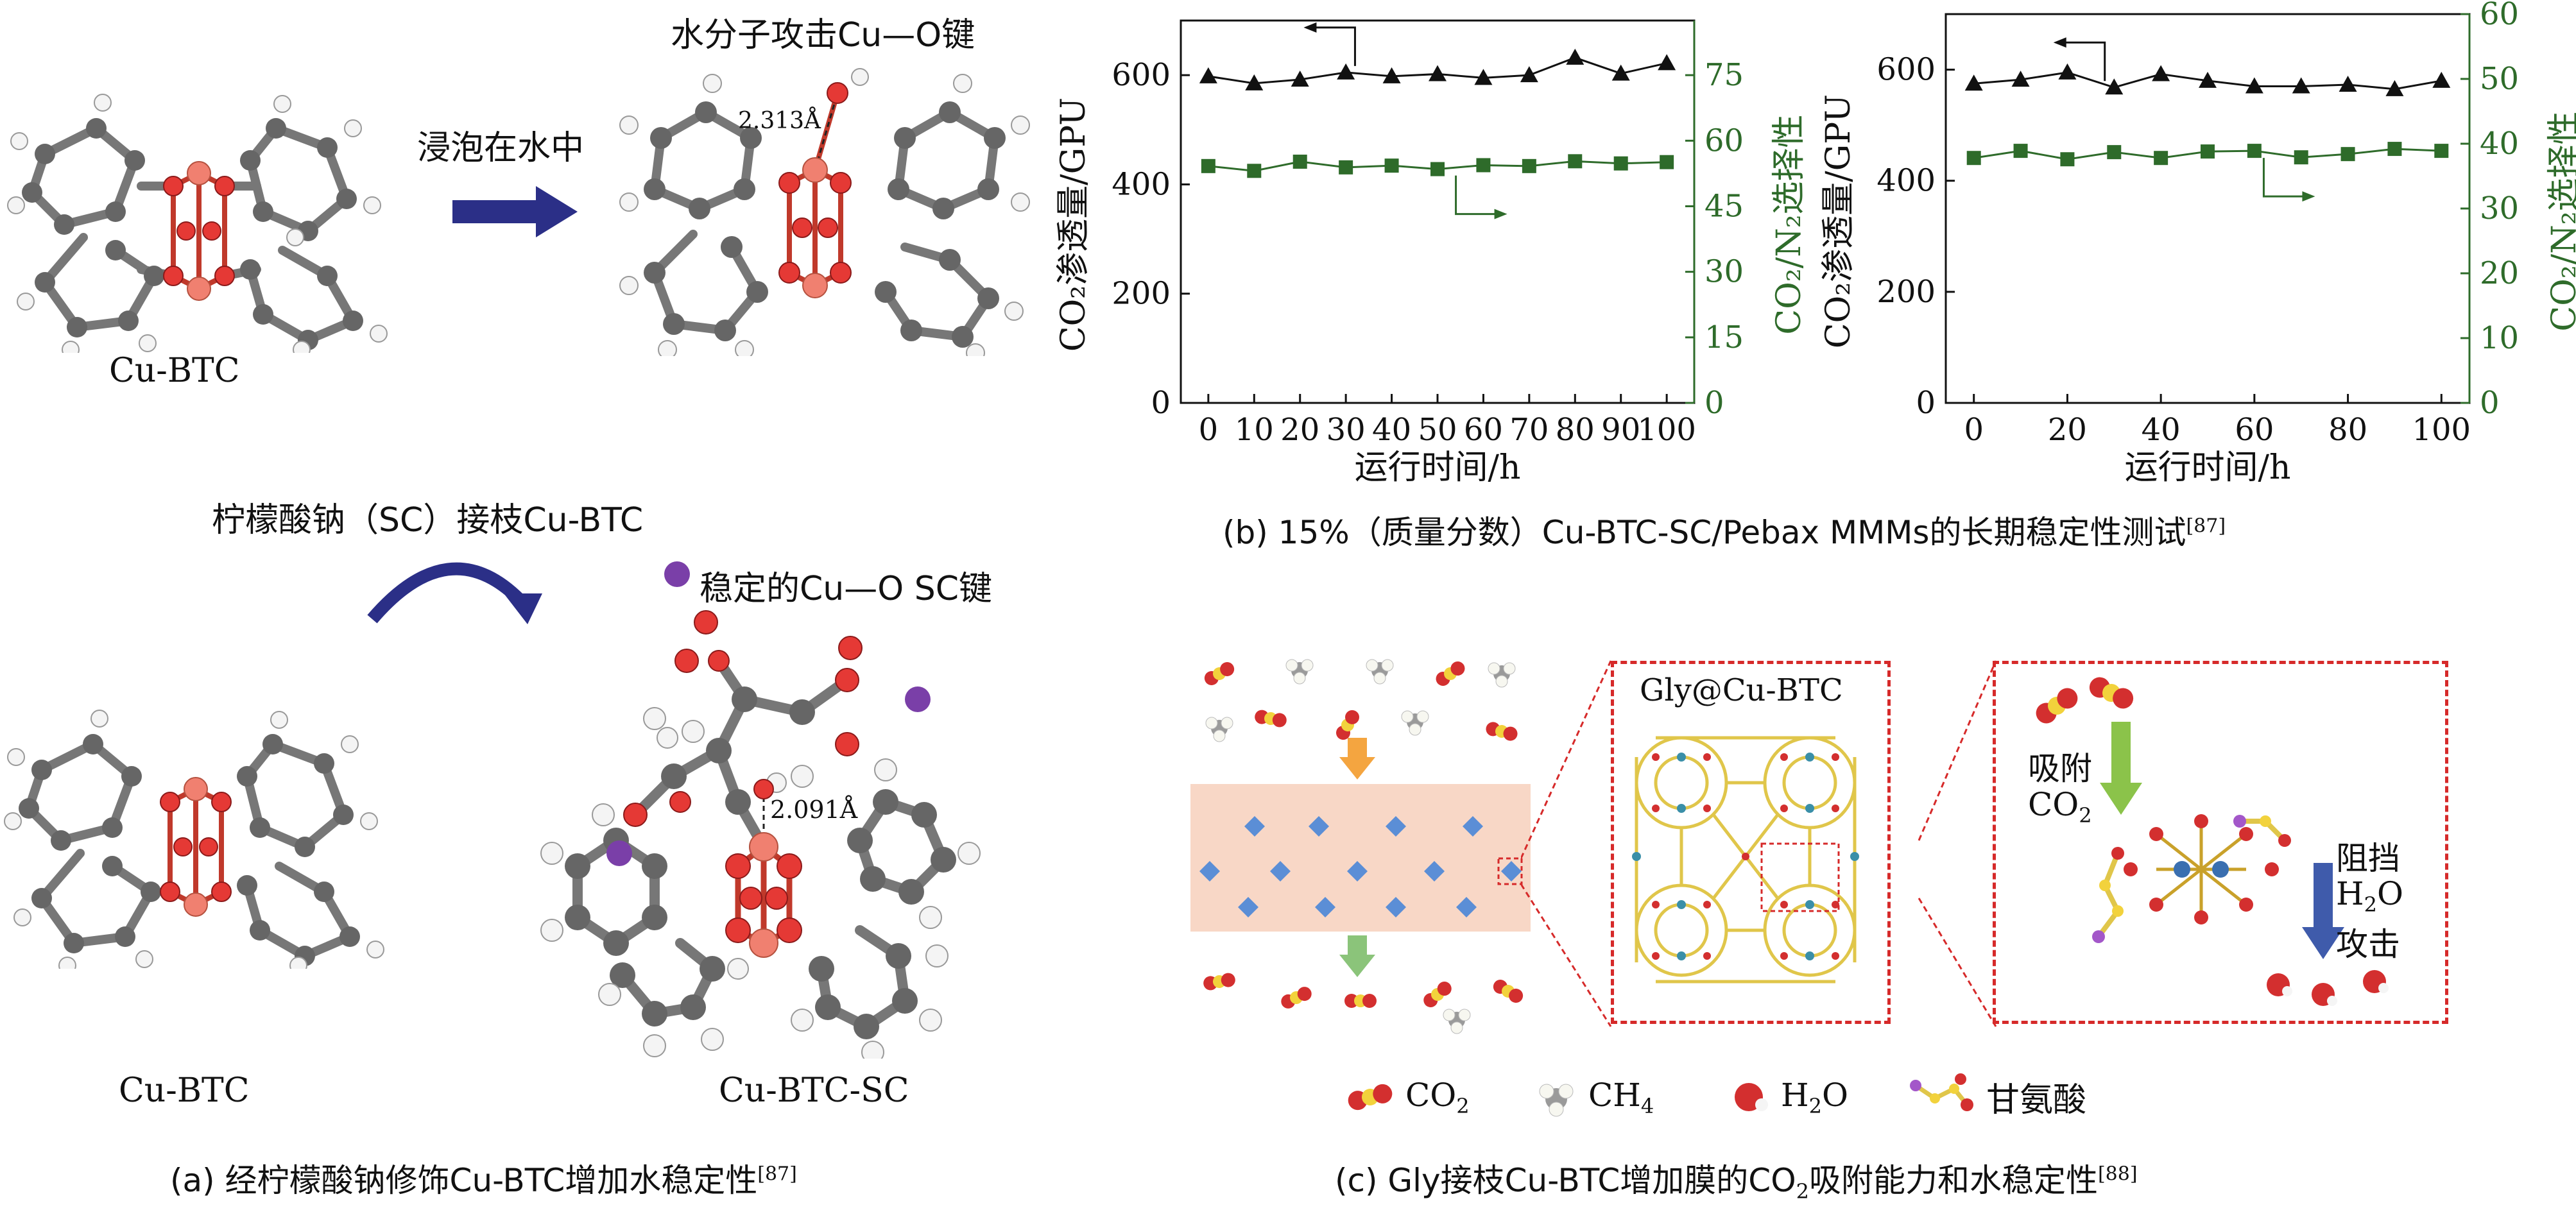 The image size is (2576, 1210). What do you see at coordinates (1310, 27) in the screenshot?
I see `left-axis-arrowhead` at bounding box center [1310, 27].